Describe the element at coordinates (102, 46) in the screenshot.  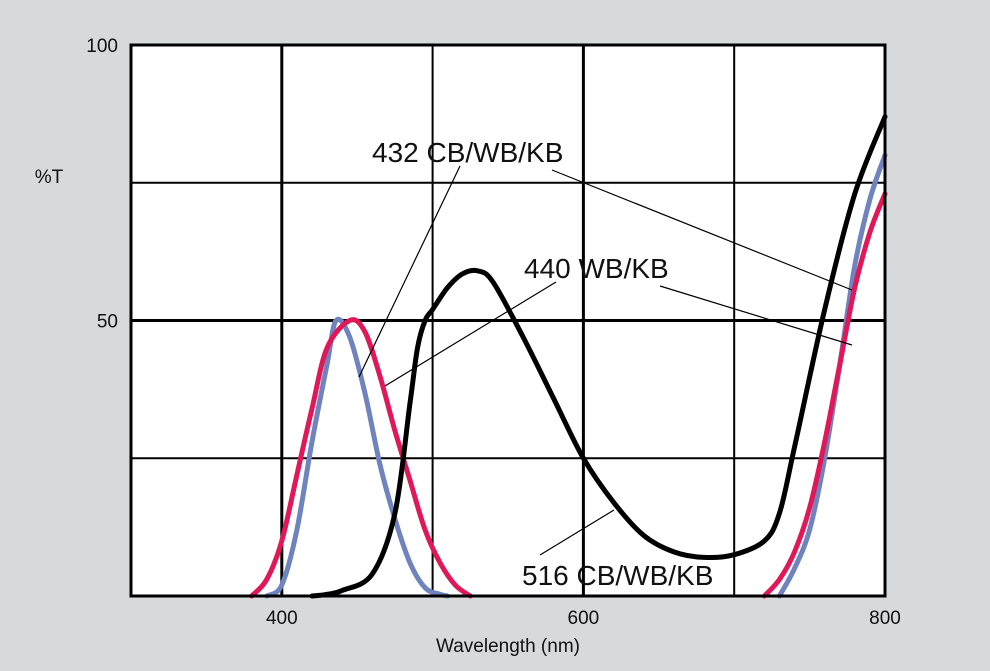
I see `y-tick-label: 100` at that location.